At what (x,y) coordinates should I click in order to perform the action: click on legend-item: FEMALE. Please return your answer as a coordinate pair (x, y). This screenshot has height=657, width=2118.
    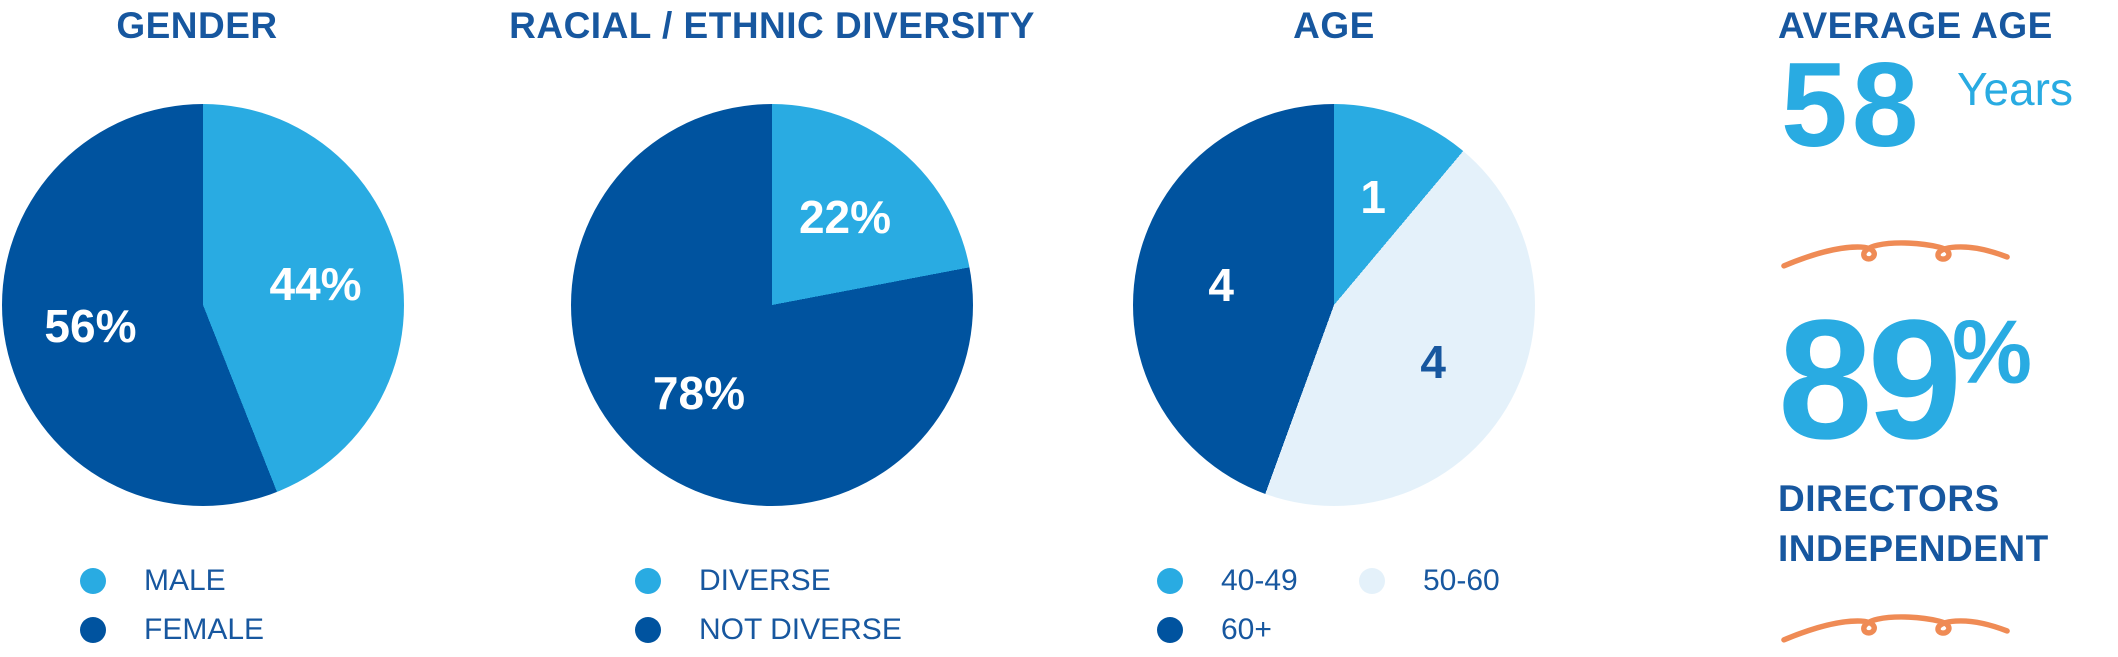
    Looking at the image, I should click on (172, 629).